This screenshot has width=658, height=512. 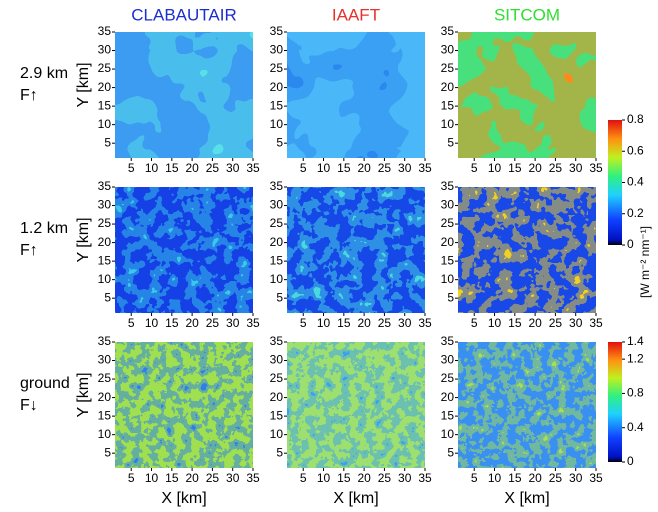 I want to click on row-label: ground, so click(x=45, y=383).